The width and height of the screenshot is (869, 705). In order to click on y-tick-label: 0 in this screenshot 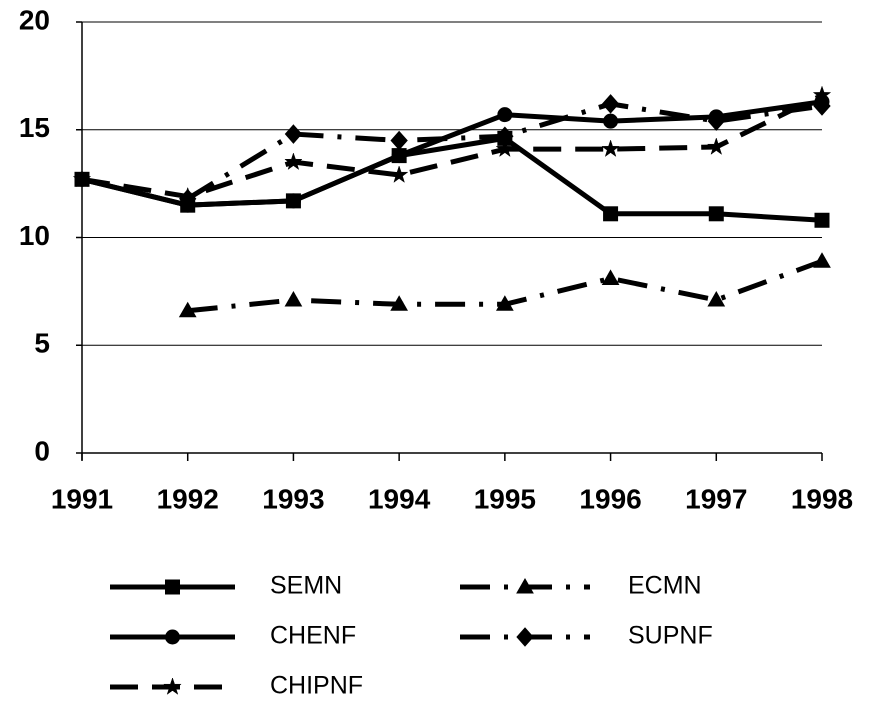, I will do `click(42, 450)`.